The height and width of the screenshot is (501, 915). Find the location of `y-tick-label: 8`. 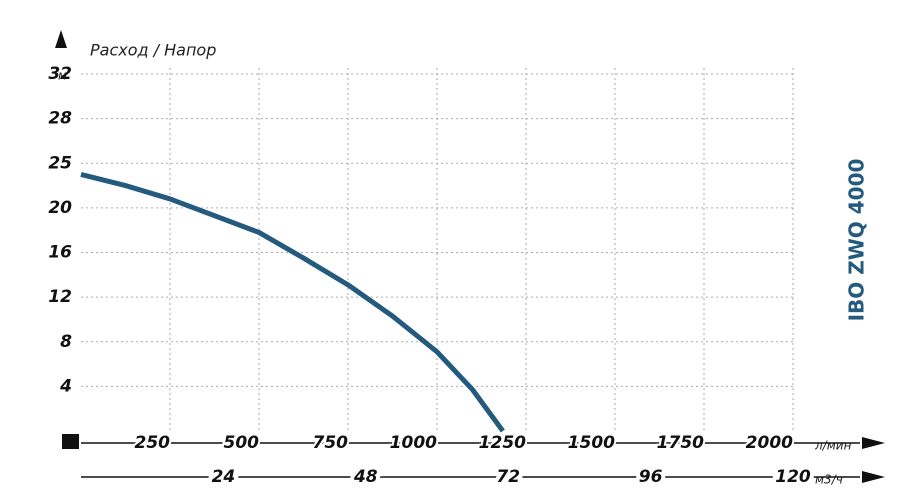

y-tick-label: 8 is located at coordinates (66, 342).